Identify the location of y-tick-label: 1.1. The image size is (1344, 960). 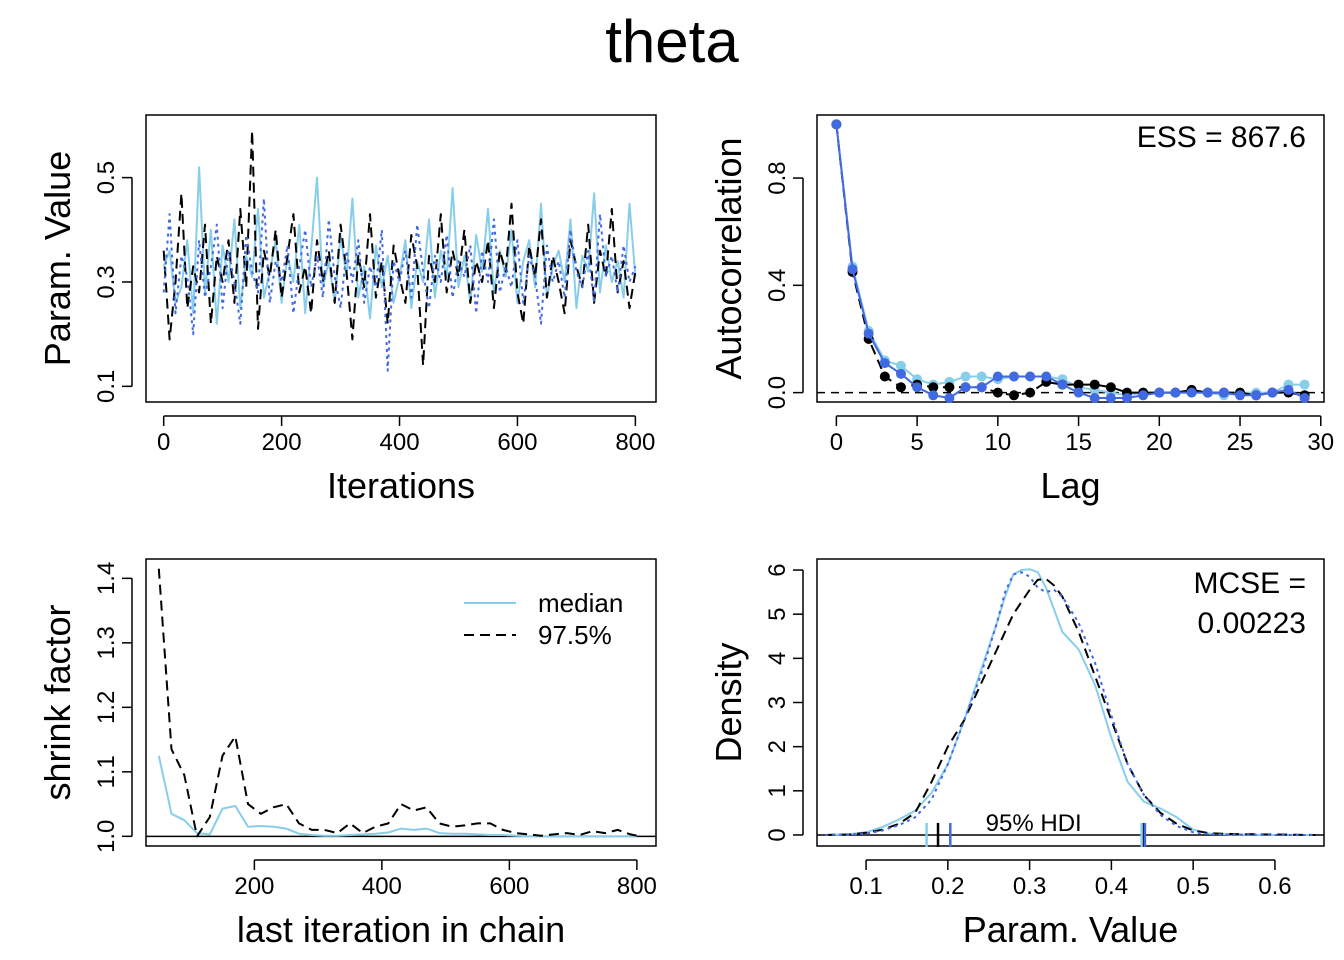
(106, 771).